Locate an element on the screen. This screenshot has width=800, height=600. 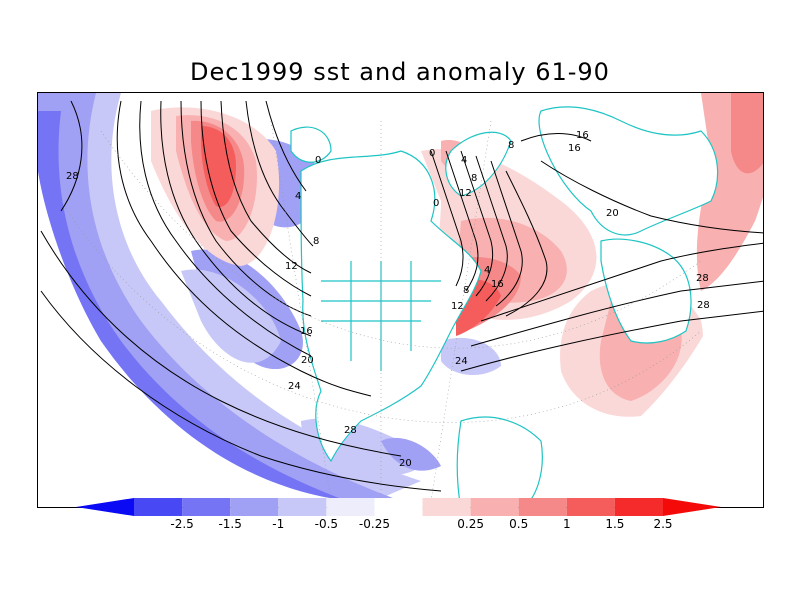
colorbar-tick-label: -0.5 is located at coordinates (326, 524).